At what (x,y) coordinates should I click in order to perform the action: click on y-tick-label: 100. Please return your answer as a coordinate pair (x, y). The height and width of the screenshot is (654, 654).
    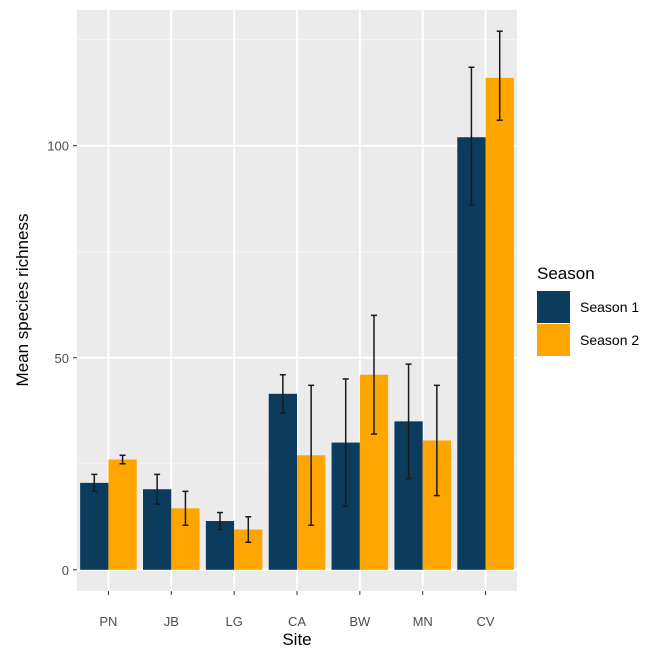
    Looking at the image, I should click on (58, 146).